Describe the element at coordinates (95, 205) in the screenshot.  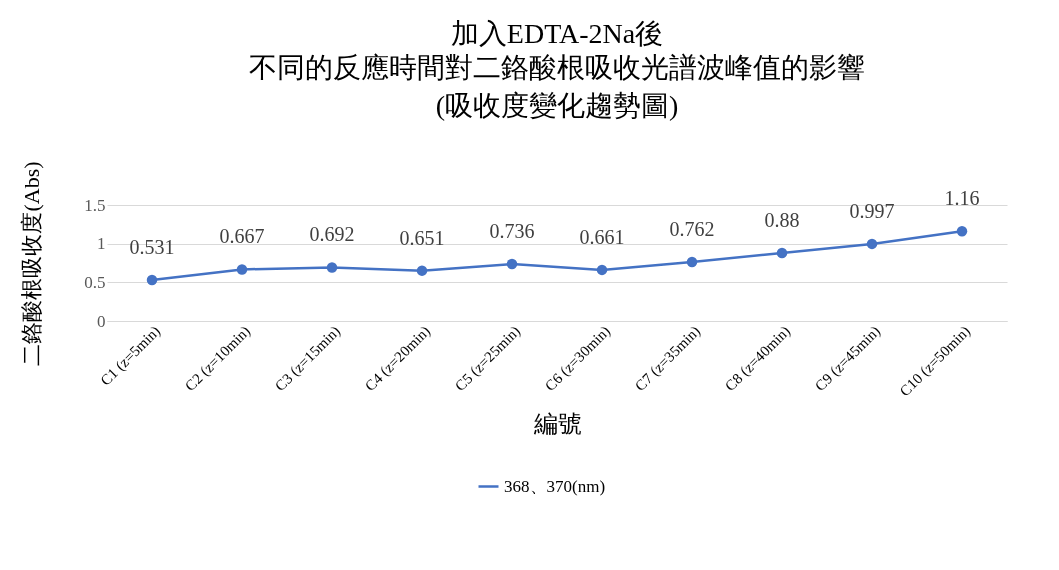
I see `y-tick-label: 1.5` at that location.